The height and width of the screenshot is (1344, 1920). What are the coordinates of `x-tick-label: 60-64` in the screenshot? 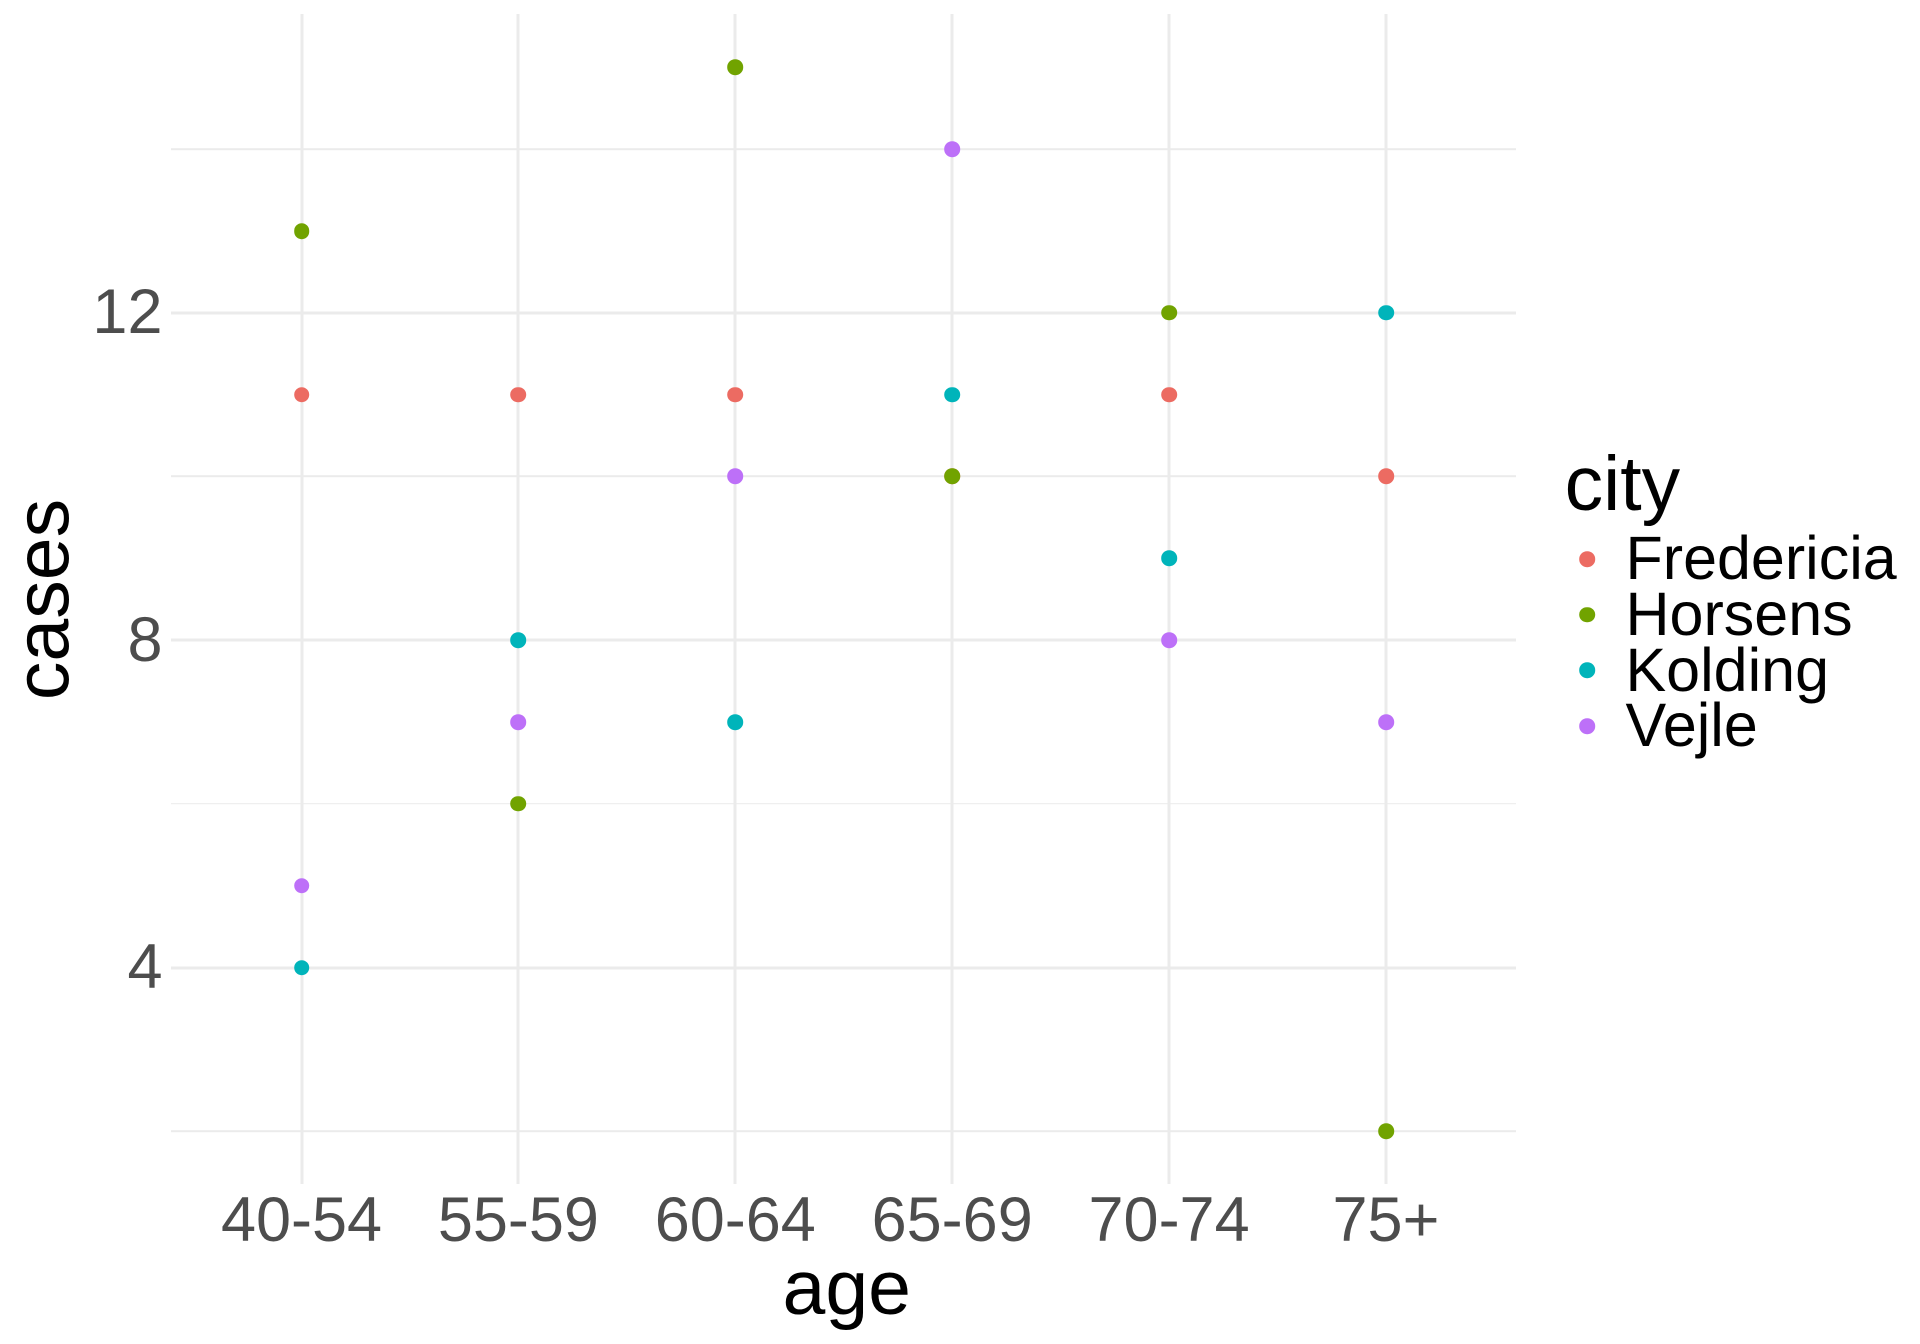 It's located at (735, 1220).